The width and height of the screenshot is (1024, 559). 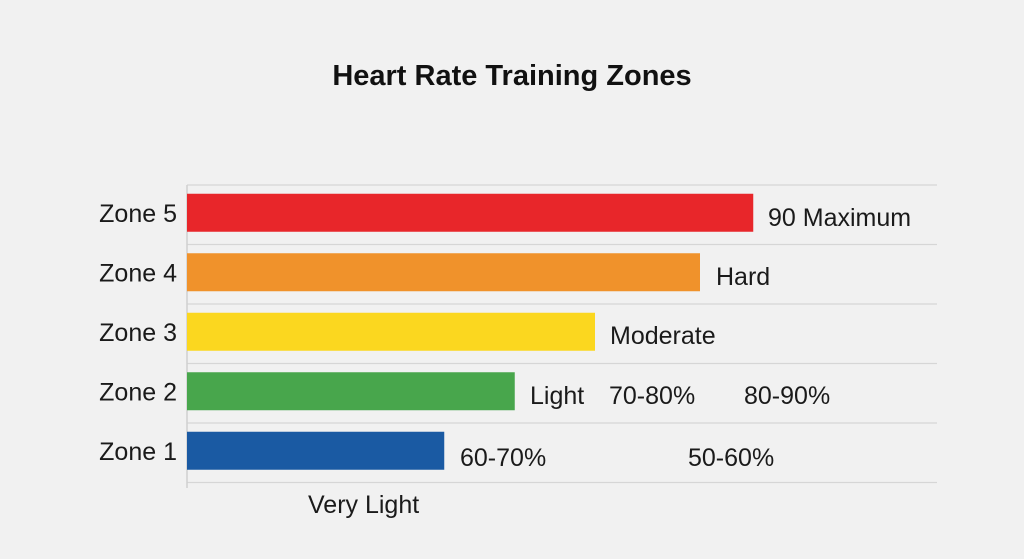 What do you see at coordinates (138, 452) in the screenshot?
I see `category-label: Zone 1` at bounding box center [138, 452].